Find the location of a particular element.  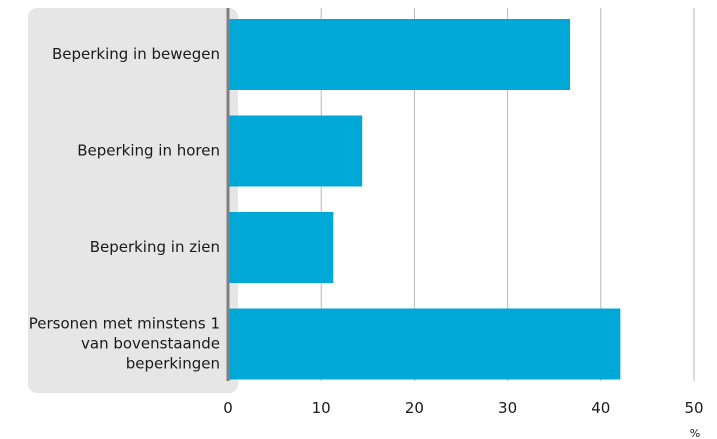

x-axis-unit-label: % is located at coordinates (695, 433).